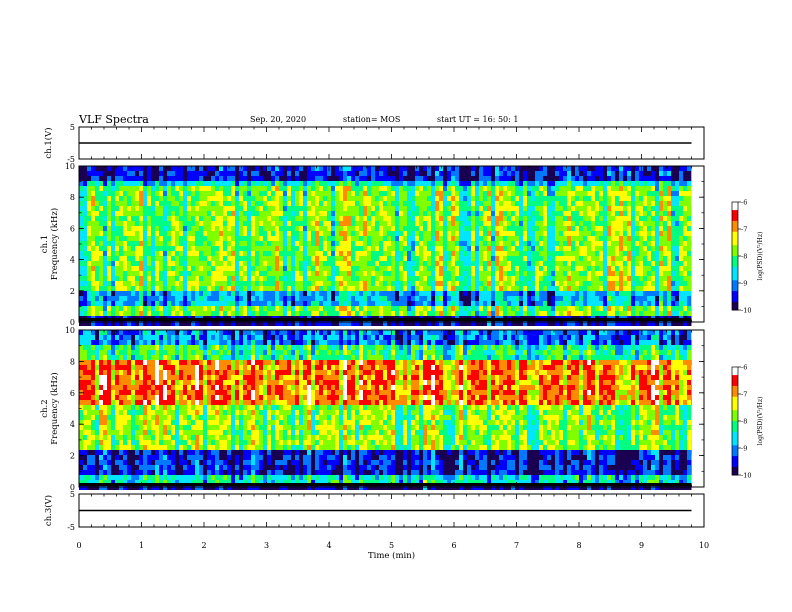 The height and width of the screenshot is (612, 792). Describe the element at coordinates (746, 476) in the screenshot. I see `colorbar-tick-label: -10` at that location.